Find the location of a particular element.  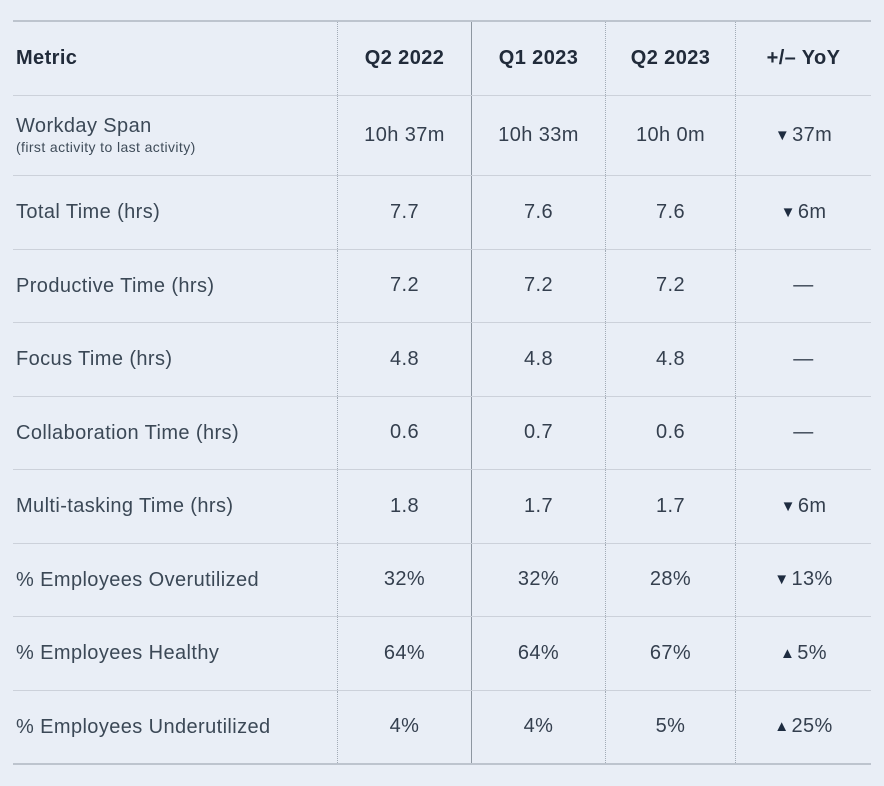

table-row-total-time: Total Time (hrs) 7.7 7.6 7.6 ▼ 6m is located at coordinates (442, 212).